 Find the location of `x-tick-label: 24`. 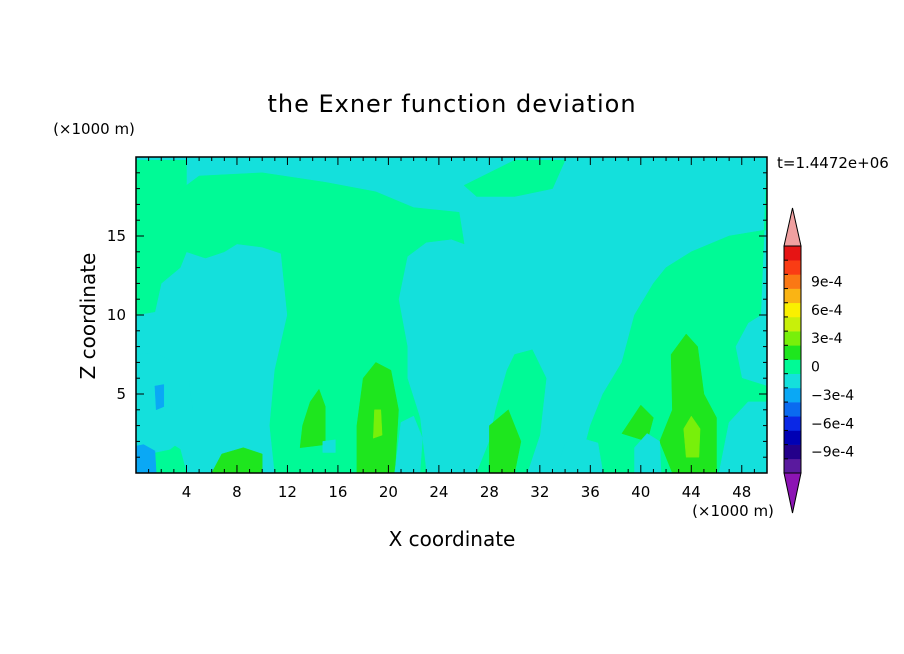

x-tick-label: 24 is located at coordinates (438, 492).